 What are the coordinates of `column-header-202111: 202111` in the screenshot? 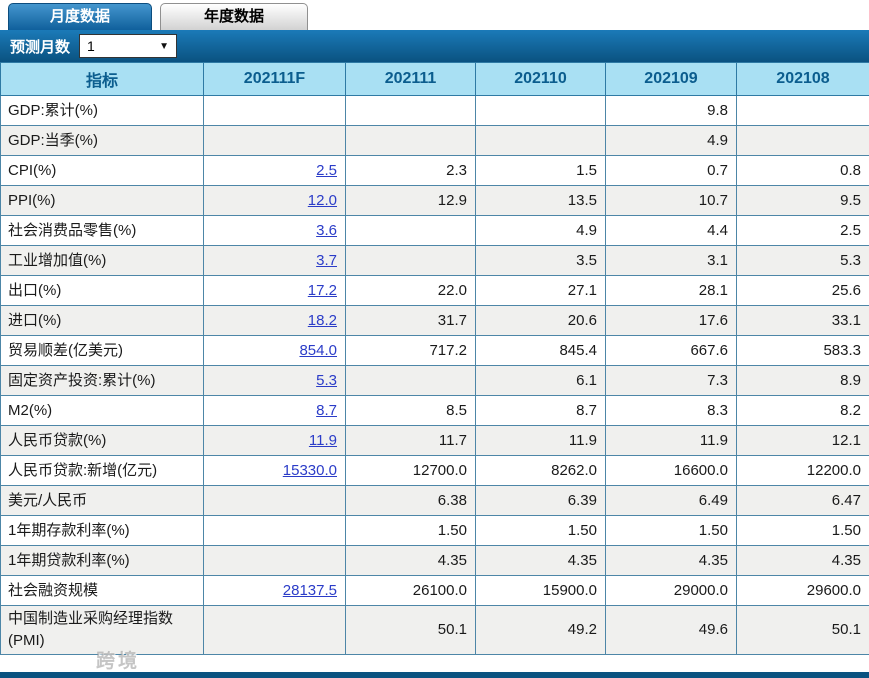 It's located at (410, 79).